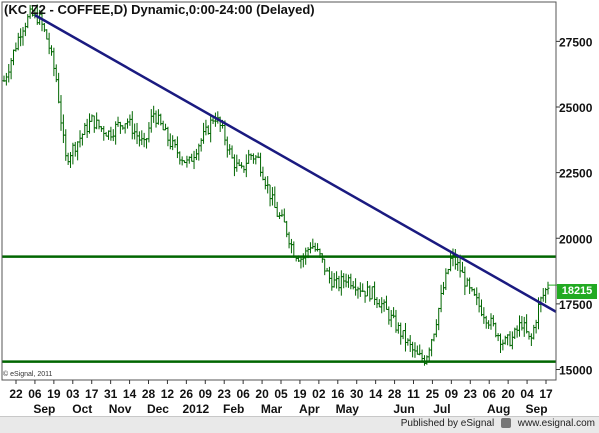 Image resolution: width=599 pixels, height=433 pixels. What do you see at coordinates (357, 394) in the screenshot?
I see `x-tick-label: 30` at bounding box center [357, 394].